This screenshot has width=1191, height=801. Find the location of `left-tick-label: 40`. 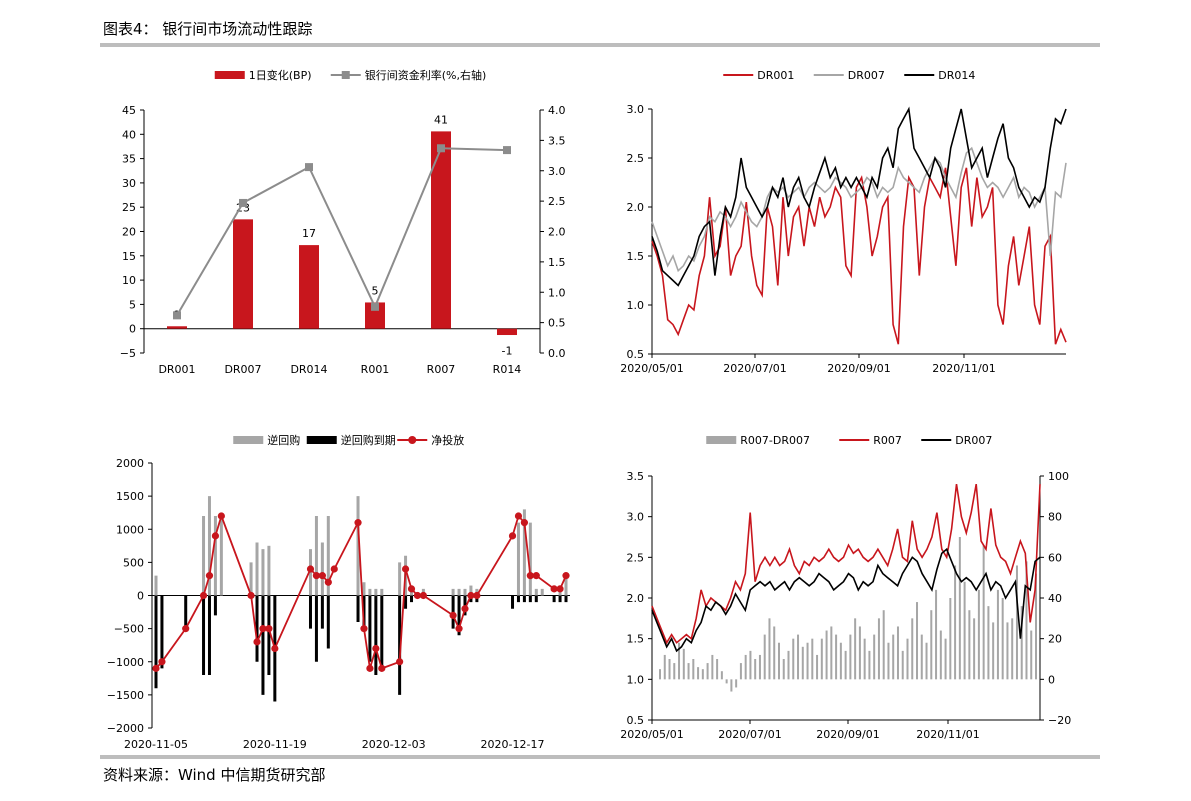

left-tick-label: 40 is located at coordinates (129, 134).